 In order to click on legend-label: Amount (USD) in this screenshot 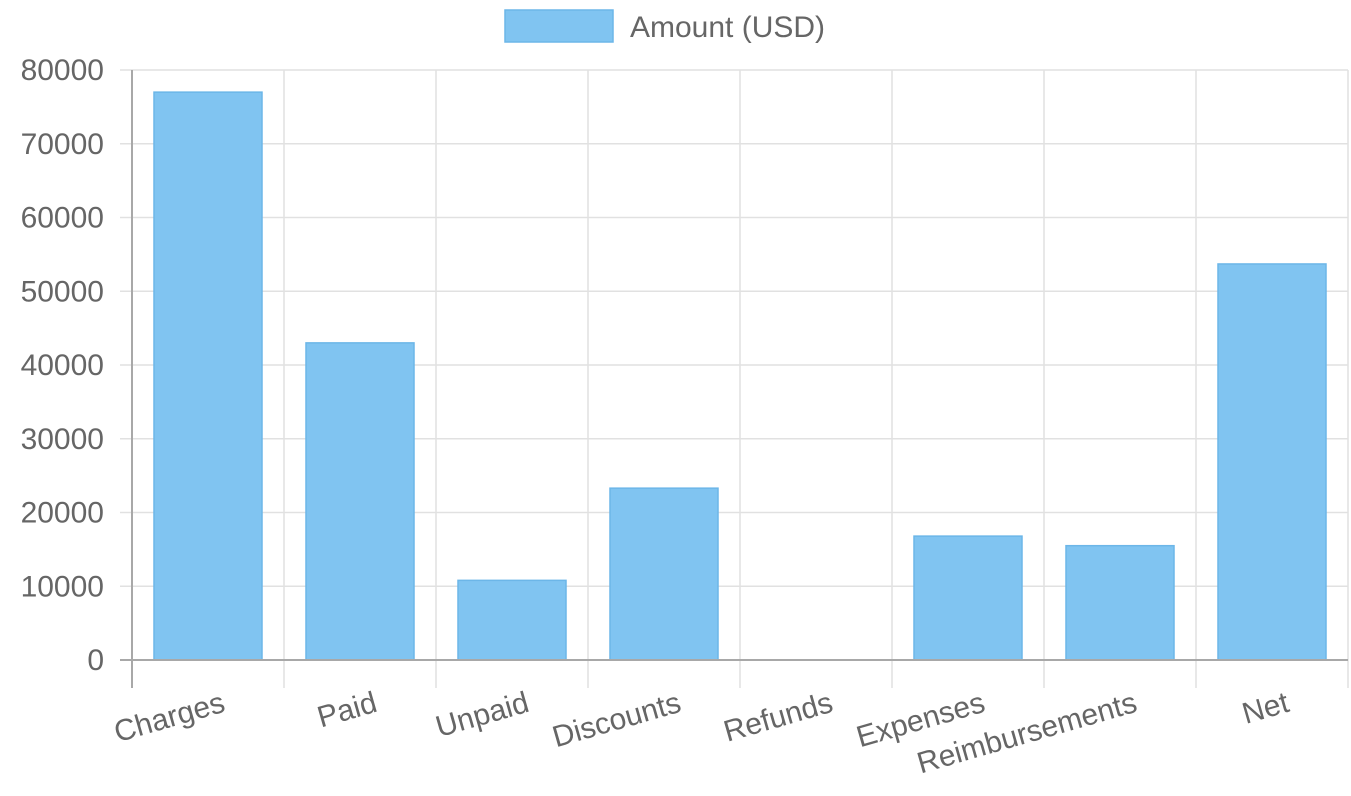, I will do `click(727, 27)`.